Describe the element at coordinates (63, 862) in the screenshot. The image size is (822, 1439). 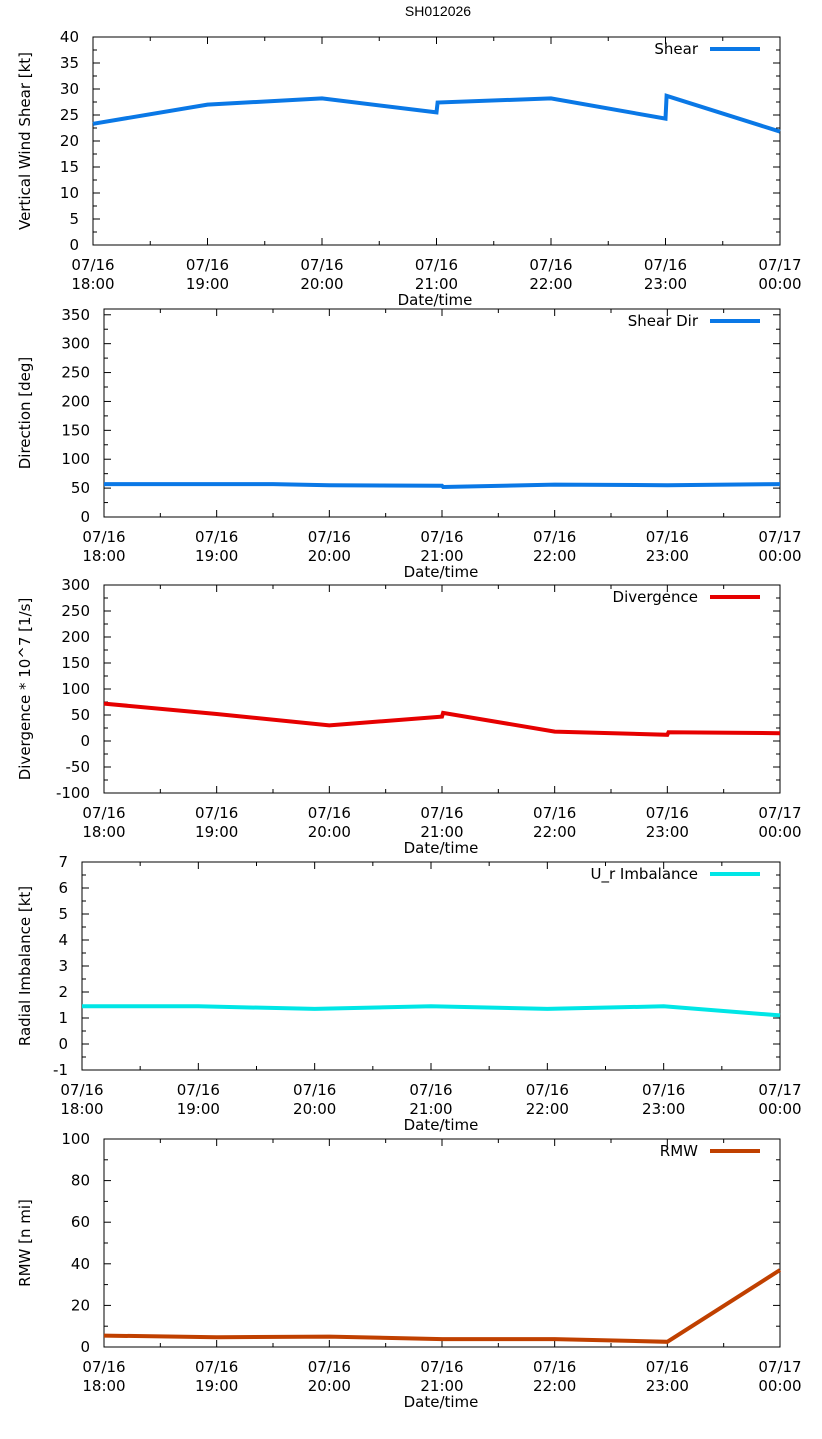
I see `y-tick-label: 7` at that location.